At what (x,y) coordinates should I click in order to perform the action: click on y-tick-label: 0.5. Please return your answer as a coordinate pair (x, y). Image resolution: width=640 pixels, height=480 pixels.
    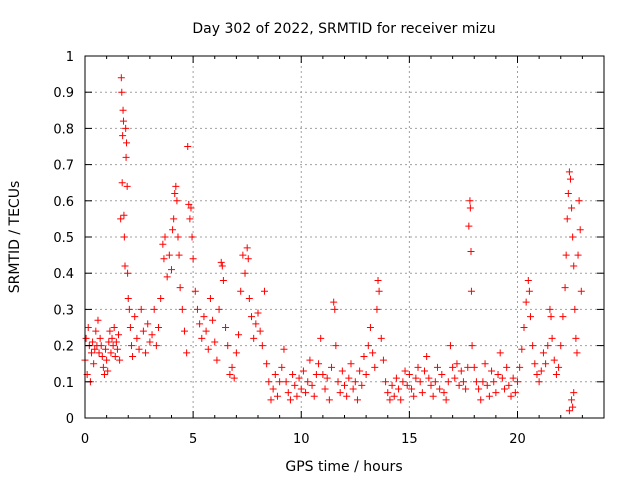
    Looking at the image, I should click on (63, 238).